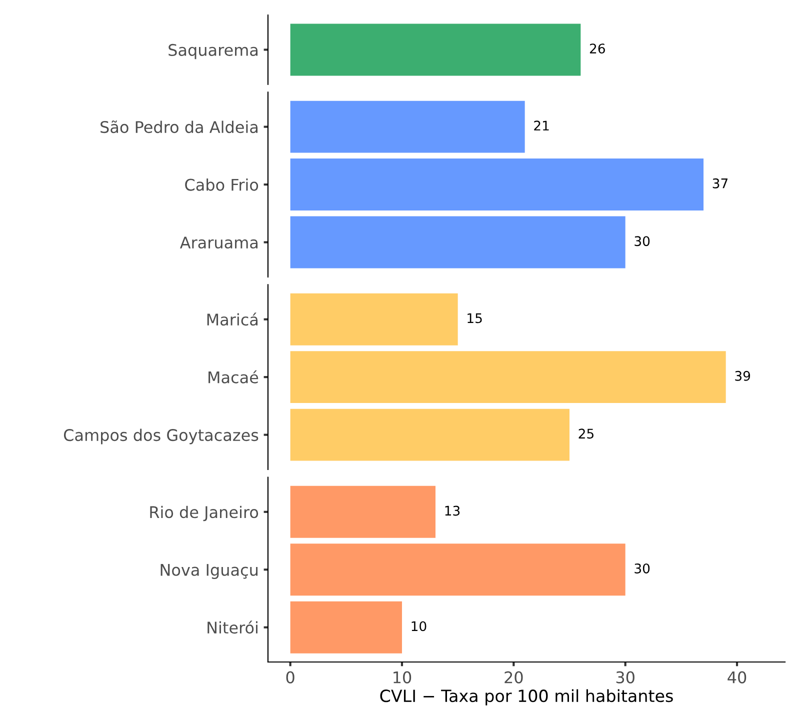 The height and width of the screenshot is (718, 787). What do you see at coordinates (161, 436) in the screenshot?
I see `y-tick-label: Campos dos Goytacazes` at bounding box center [161, 436].